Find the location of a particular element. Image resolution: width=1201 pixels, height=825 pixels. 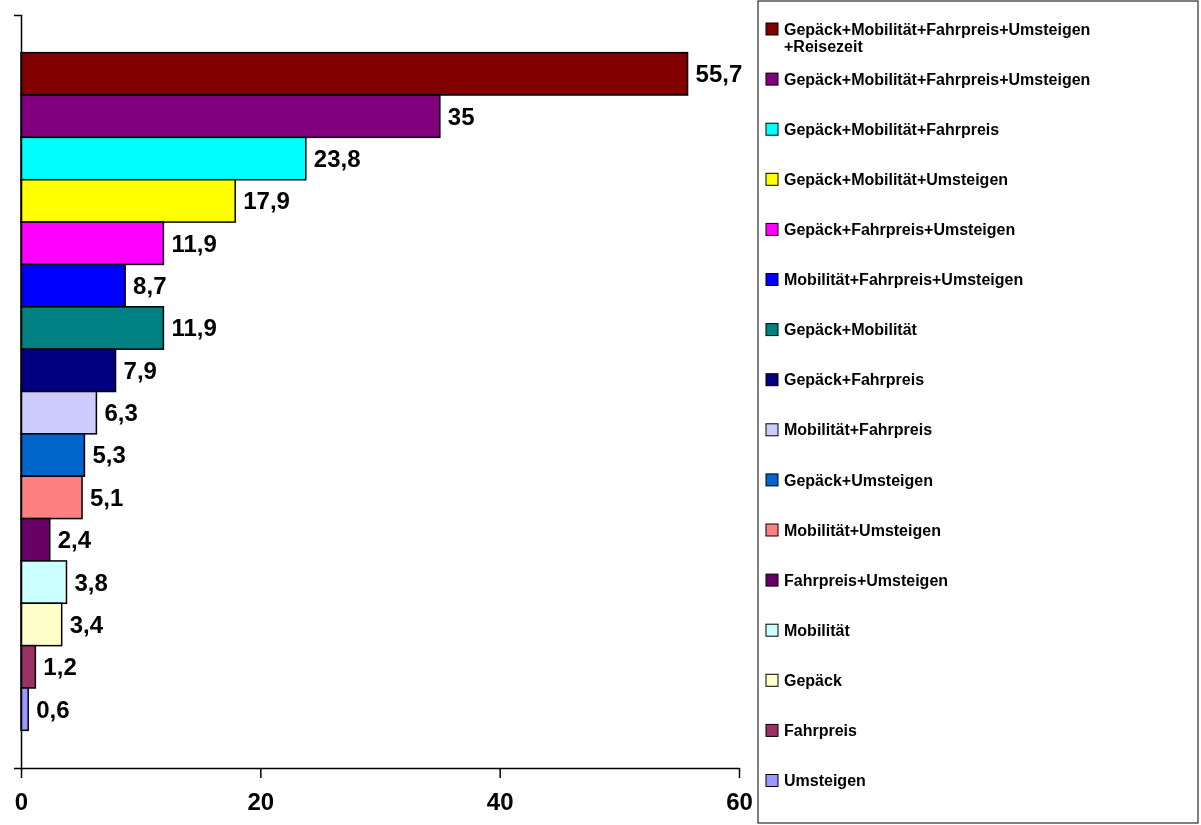

legend-label: Mobilität+Fahrpreis+Umsteigen is located at coordinates (904, 280).